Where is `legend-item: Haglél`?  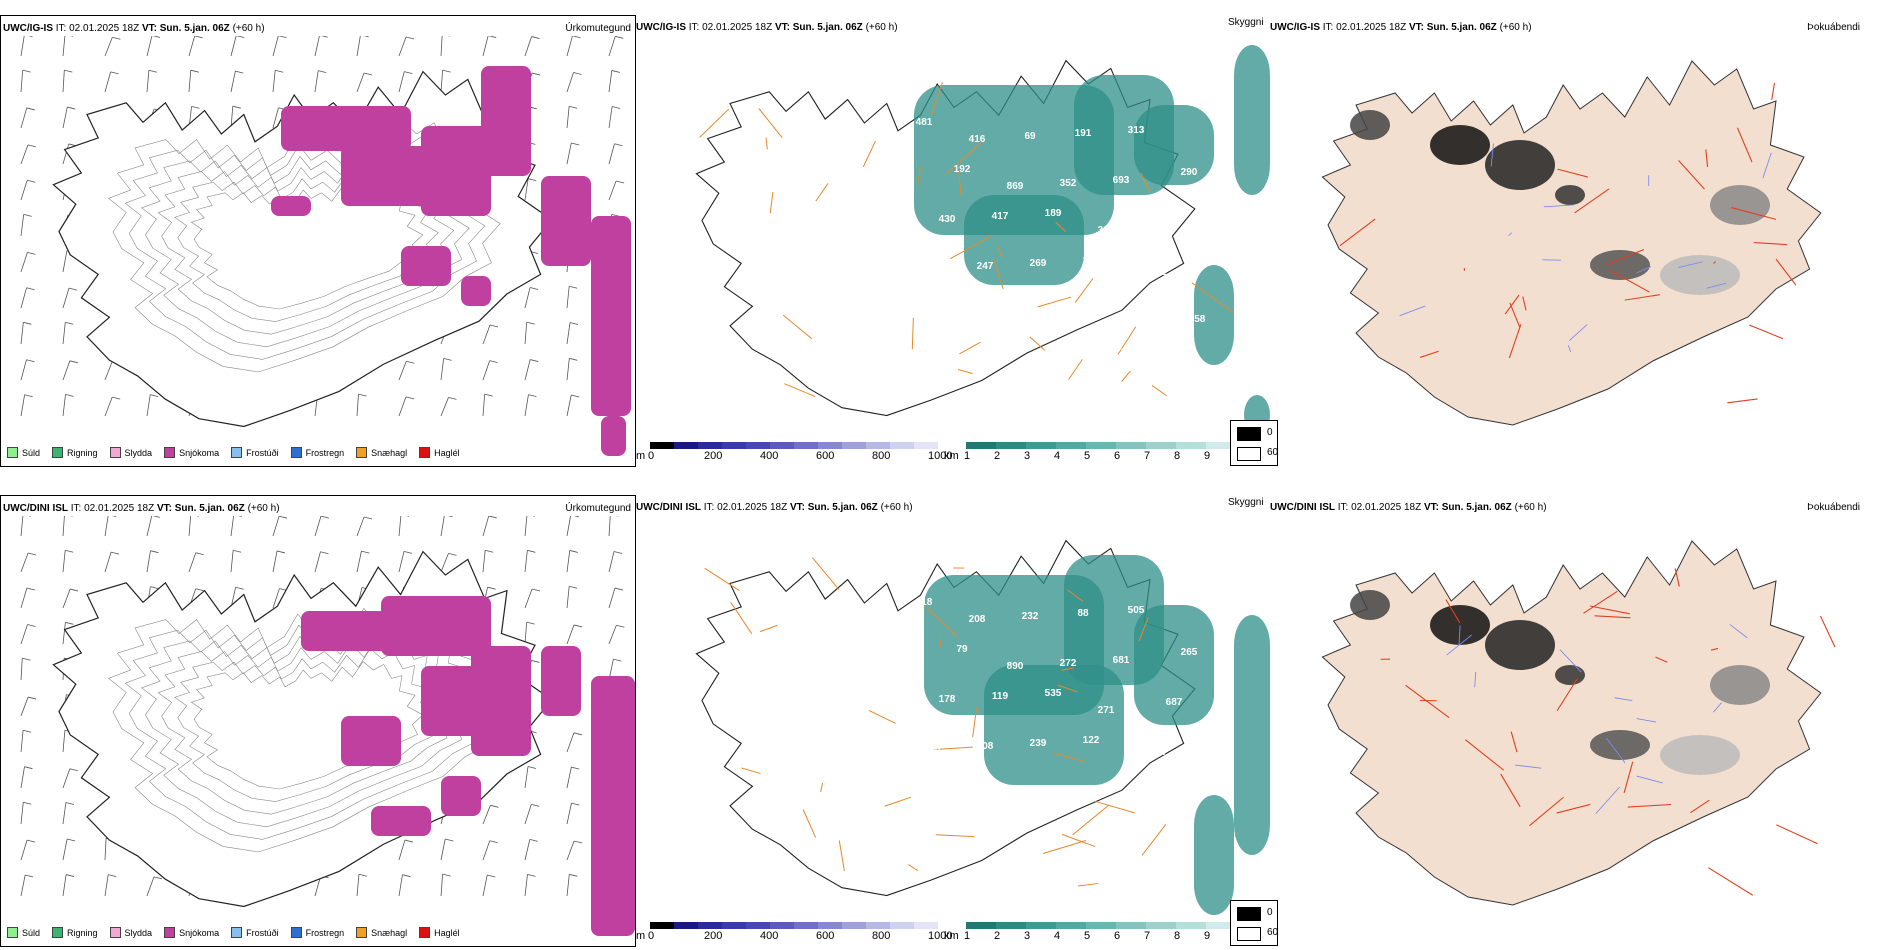
legend-item: Haglél is located at coordinates (439, 452).